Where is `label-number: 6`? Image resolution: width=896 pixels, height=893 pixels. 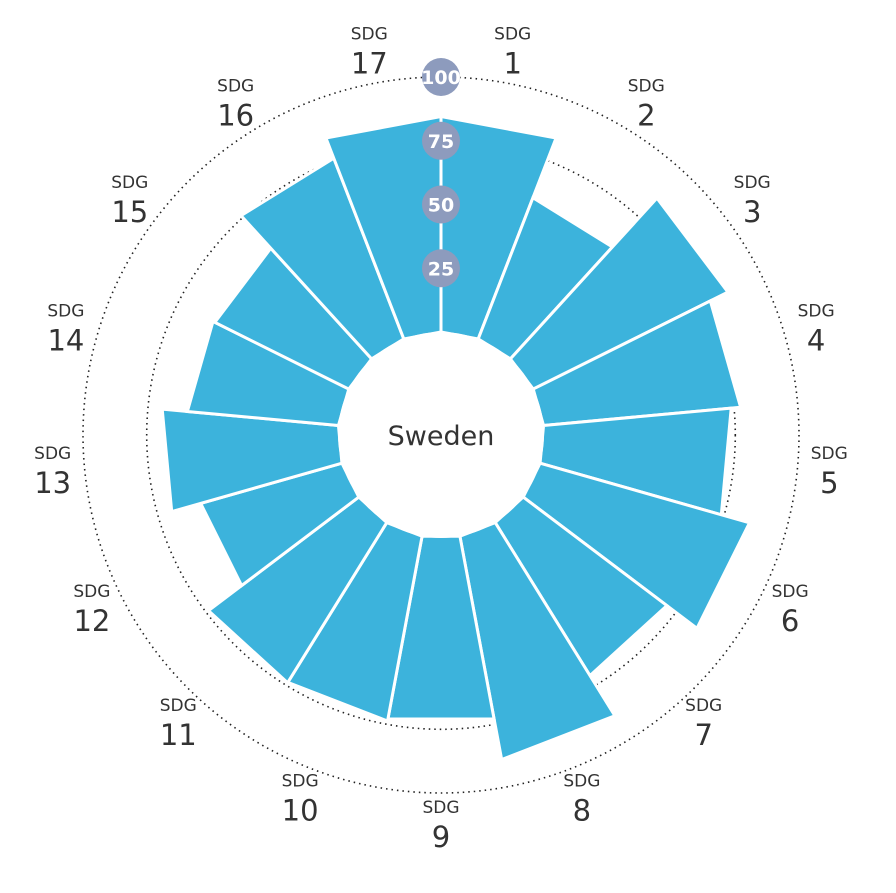
label-number: 6 is located at coordinates (790, 621).